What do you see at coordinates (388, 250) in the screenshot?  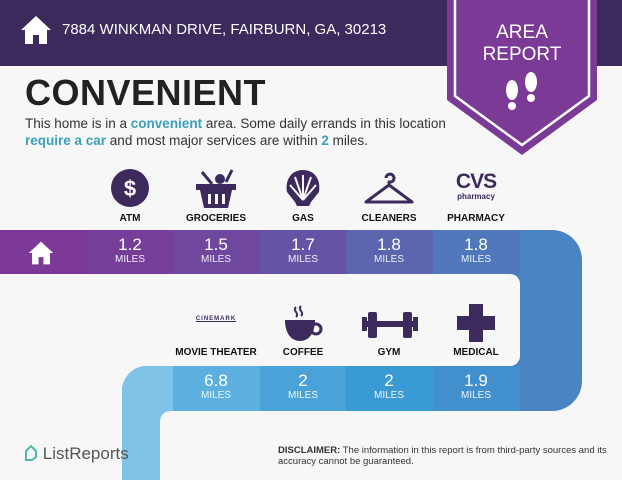 I see `distance-cleaners: 1.8 MILES` at bounding box center [388, 250].